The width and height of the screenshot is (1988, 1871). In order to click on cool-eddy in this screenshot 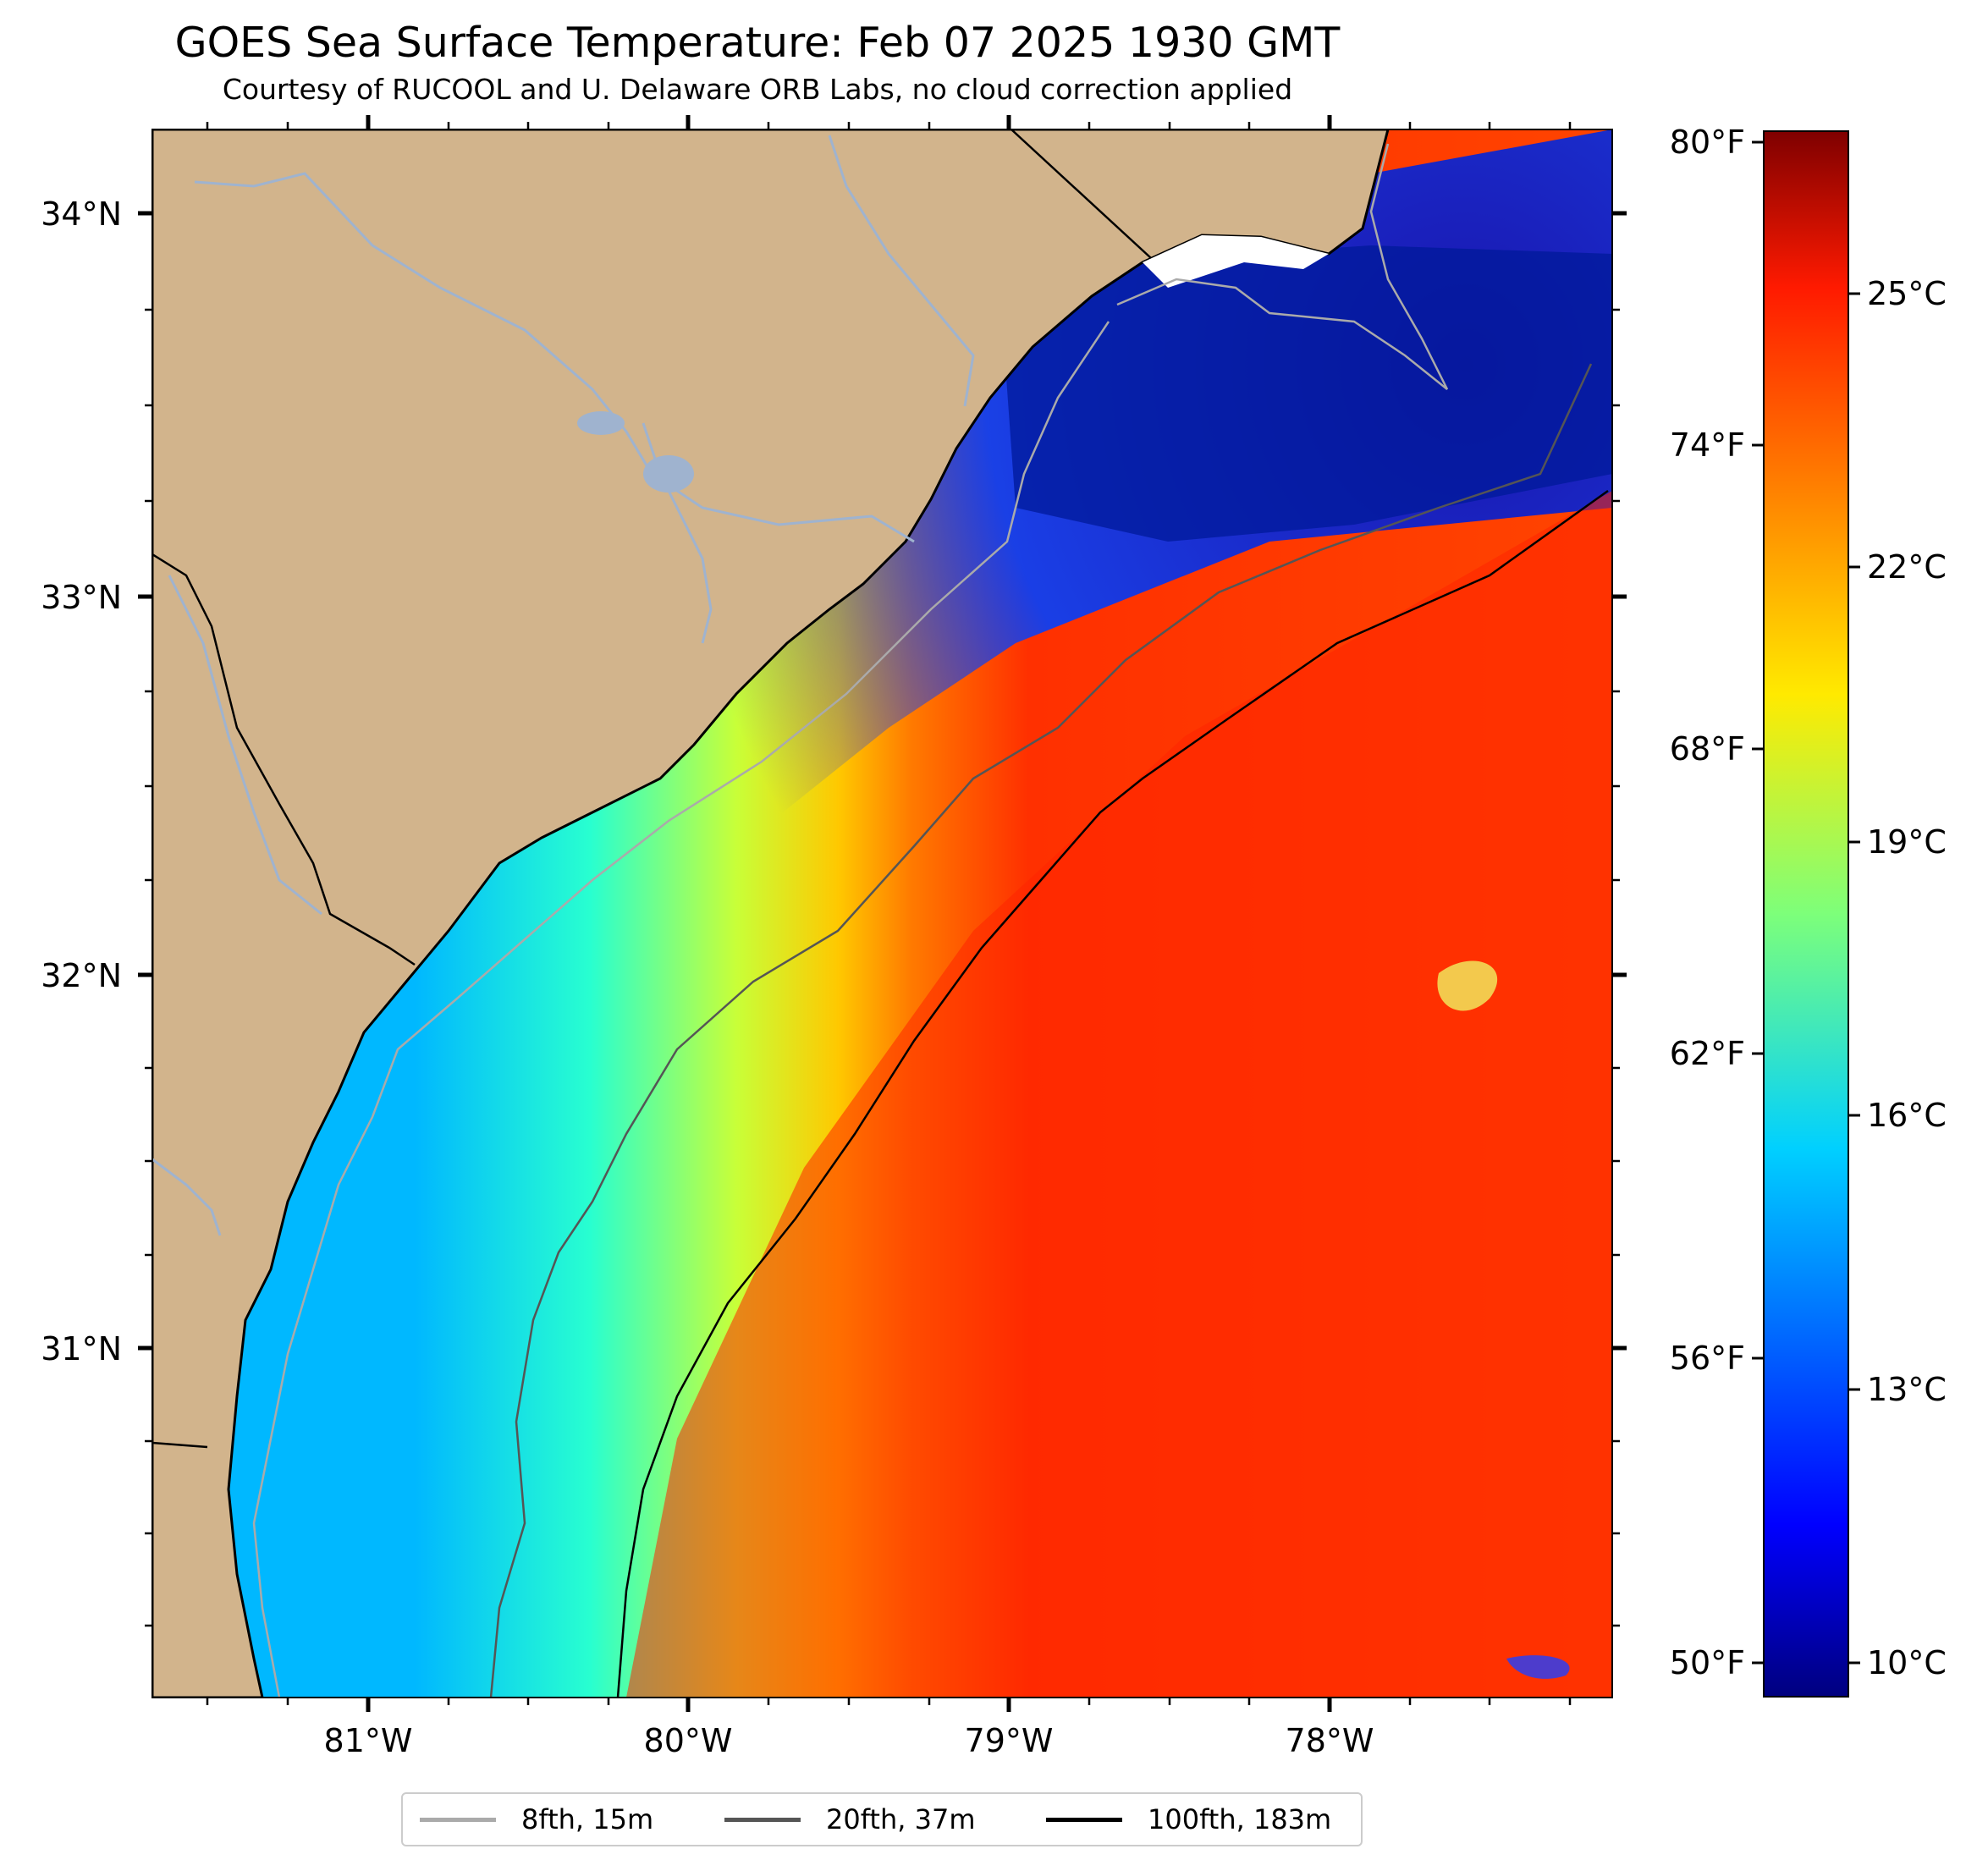, I will do `click(1467, 986)`.